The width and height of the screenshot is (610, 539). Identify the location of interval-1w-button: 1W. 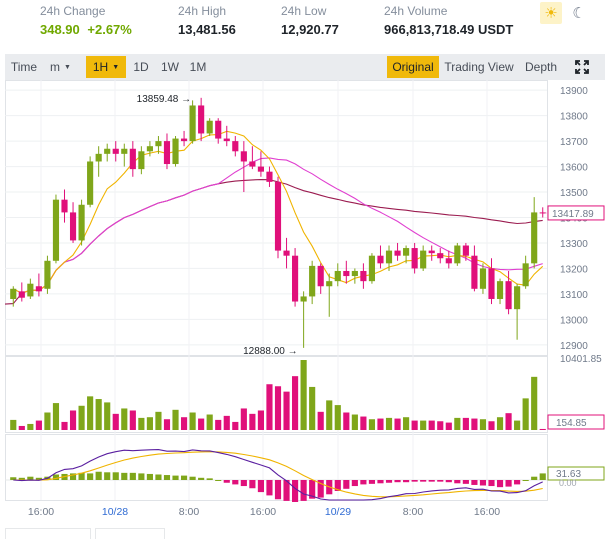
(170, 67).